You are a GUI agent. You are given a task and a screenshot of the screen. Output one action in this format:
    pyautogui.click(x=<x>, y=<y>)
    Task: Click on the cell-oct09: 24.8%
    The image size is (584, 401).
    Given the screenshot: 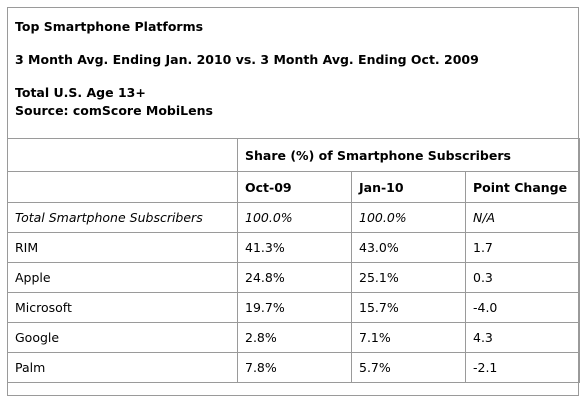 What is the action you would take?
    pyautogui.click(x=294, y=277)
    